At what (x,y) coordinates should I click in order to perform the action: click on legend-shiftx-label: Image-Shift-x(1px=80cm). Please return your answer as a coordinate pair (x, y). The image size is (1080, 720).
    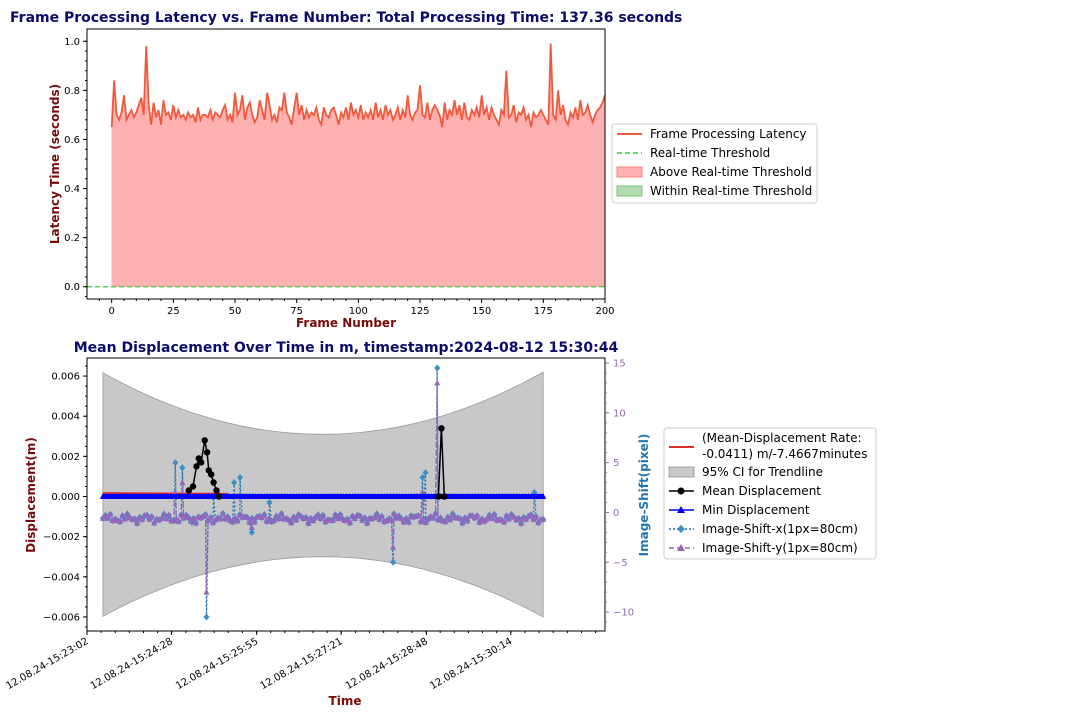
    Looking at the image, I should click on (780, 529).